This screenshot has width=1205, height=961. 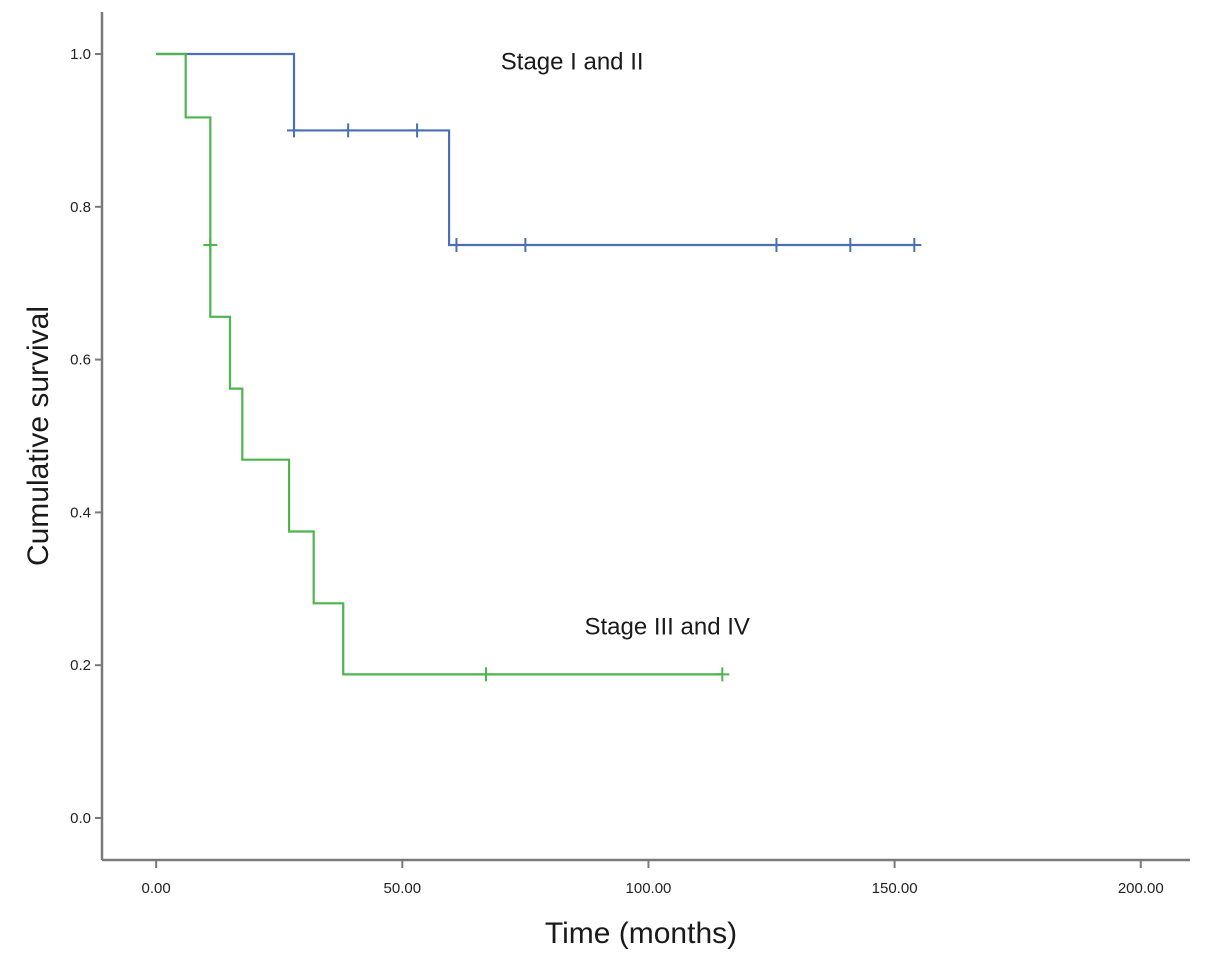 I want to click on x-tick-label: 100.00, so click(x=649, y=888).